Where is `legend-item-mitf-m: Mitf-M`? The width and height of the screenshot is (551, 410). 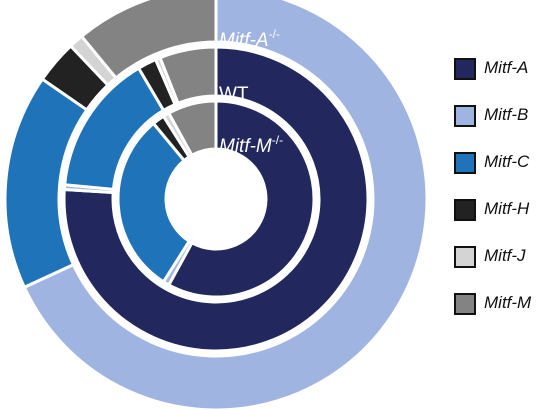 legend-item-mitf-m: Mitf-M is located at coordinates (502, 304).